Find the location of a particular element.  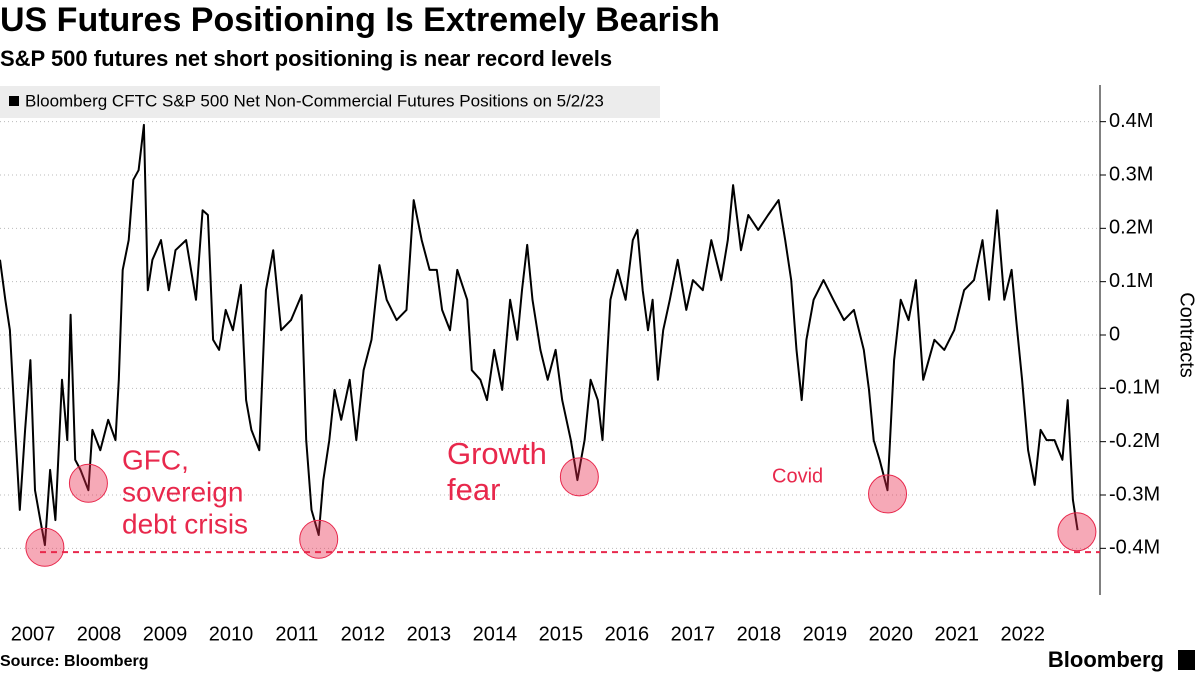

x-tick-label: 2019 is located at coordinates (825, 634).